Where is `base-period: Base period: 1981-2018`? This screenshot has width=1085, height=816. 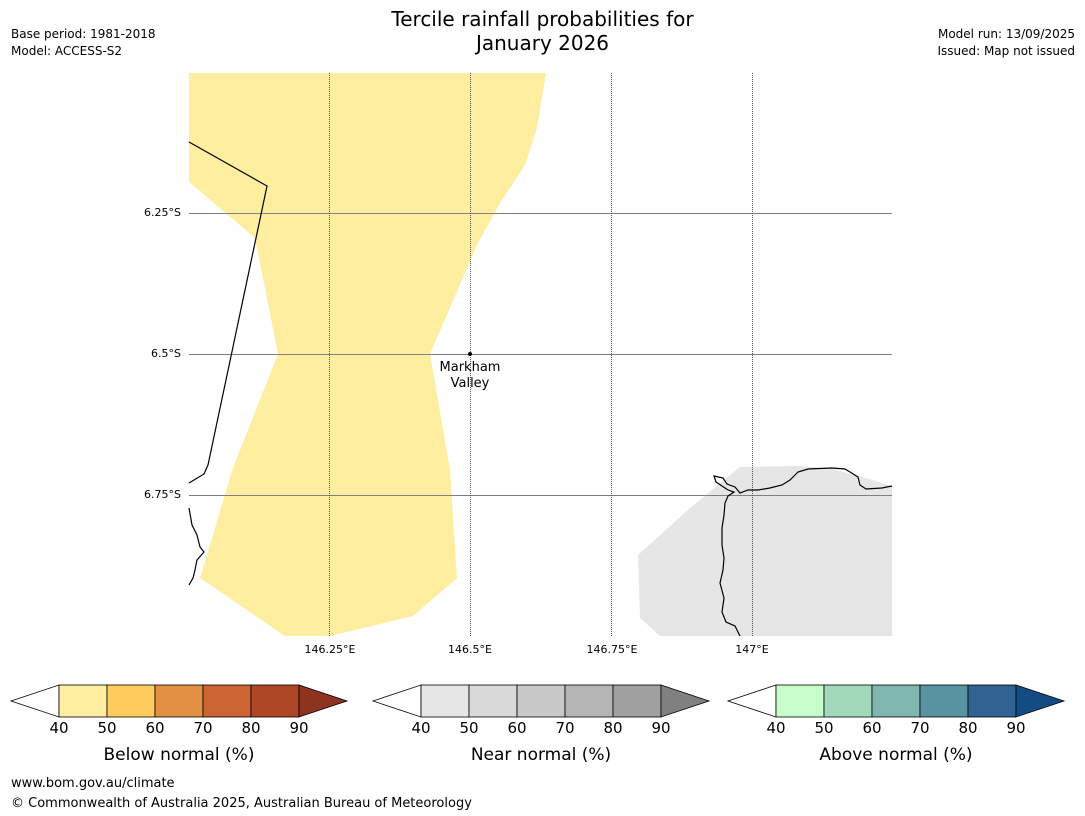
base-period: Base period: 1981-2018 is located at coordinates (83, 34).